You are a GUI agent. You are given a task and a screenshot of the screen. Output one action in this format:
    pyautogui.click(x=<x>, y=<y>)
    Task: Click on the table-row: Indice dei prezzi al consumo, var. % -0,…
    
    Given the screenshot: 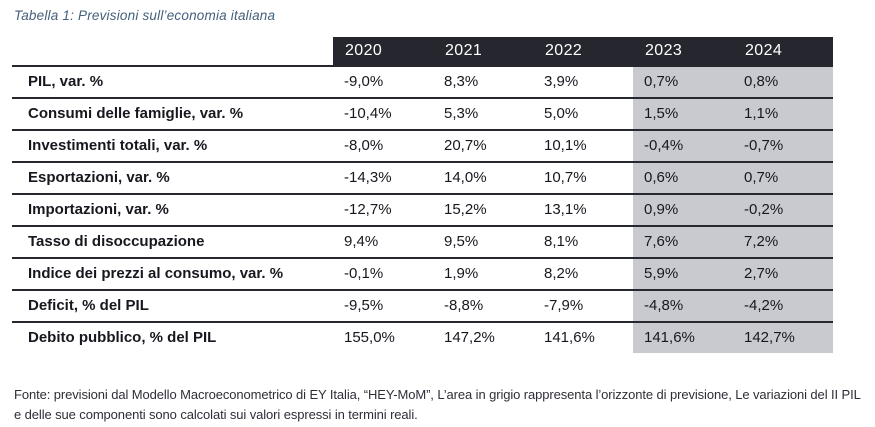 What is the action you would take?
    pyautogui.click(x=422, y=273)
    